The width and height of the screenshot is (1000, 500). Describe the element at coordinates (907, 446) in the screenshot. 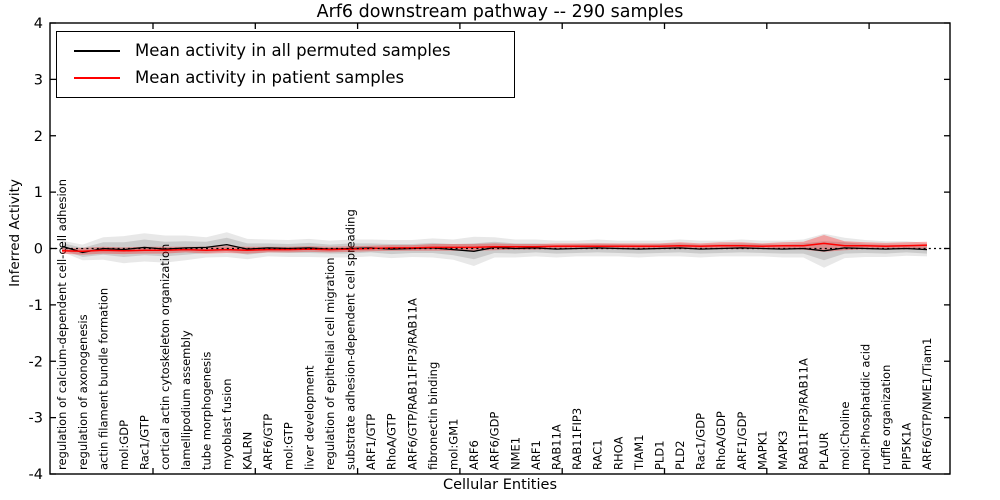

I see `x-tick-label: PIP5K1A` at that location.